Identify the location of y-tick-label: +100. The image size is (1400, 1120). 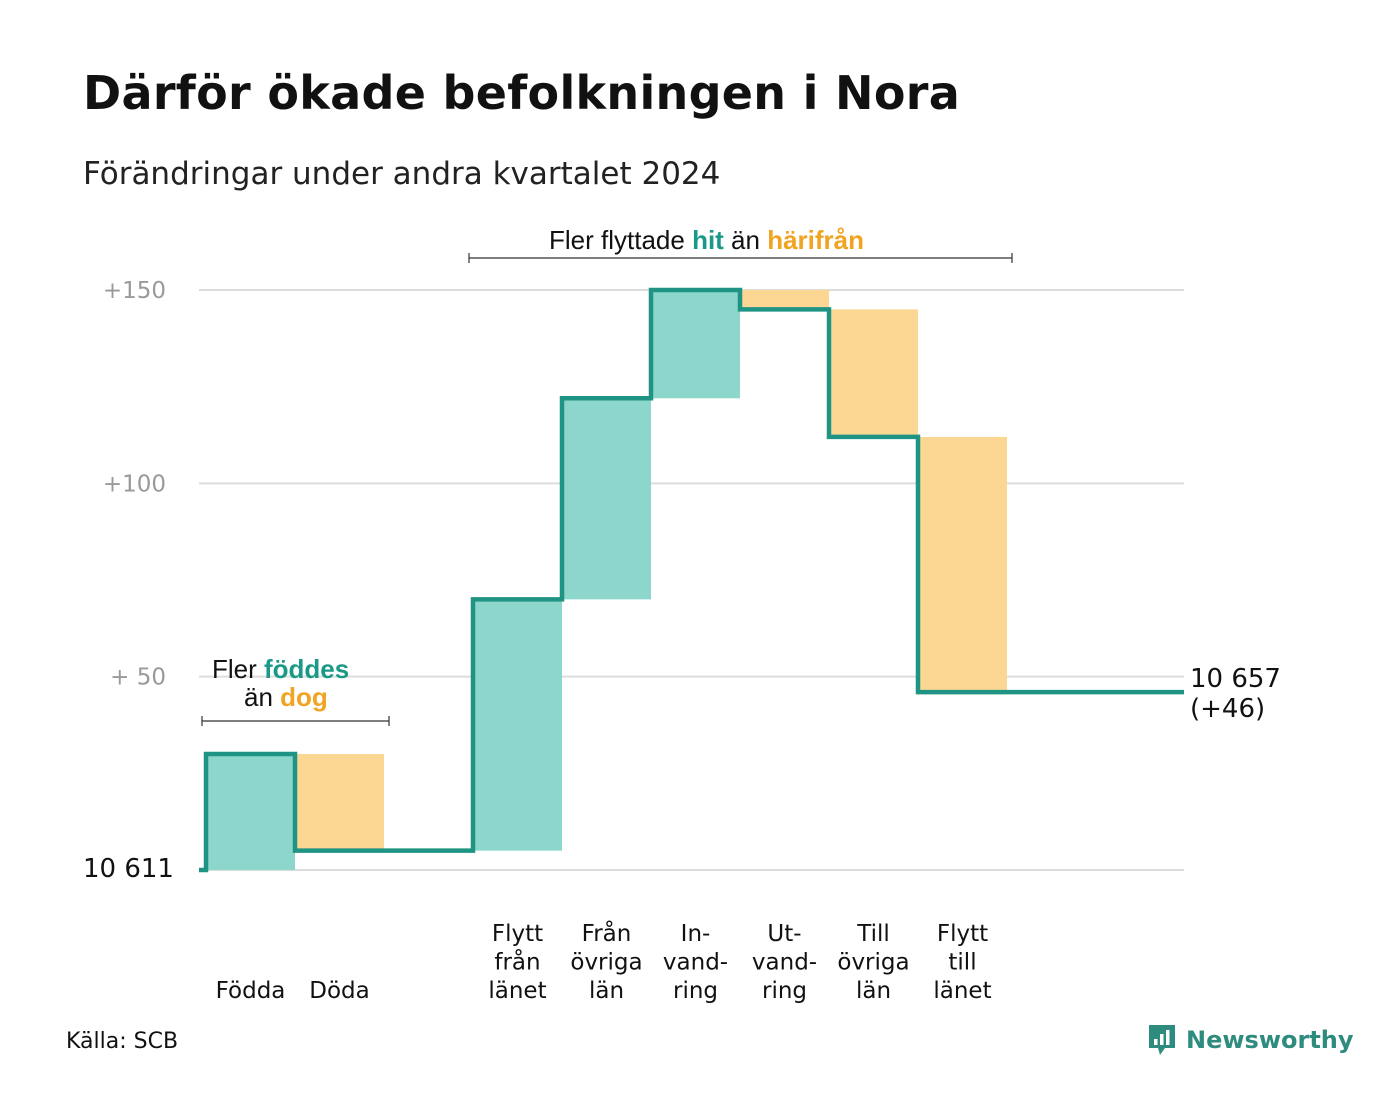
(134, 484).